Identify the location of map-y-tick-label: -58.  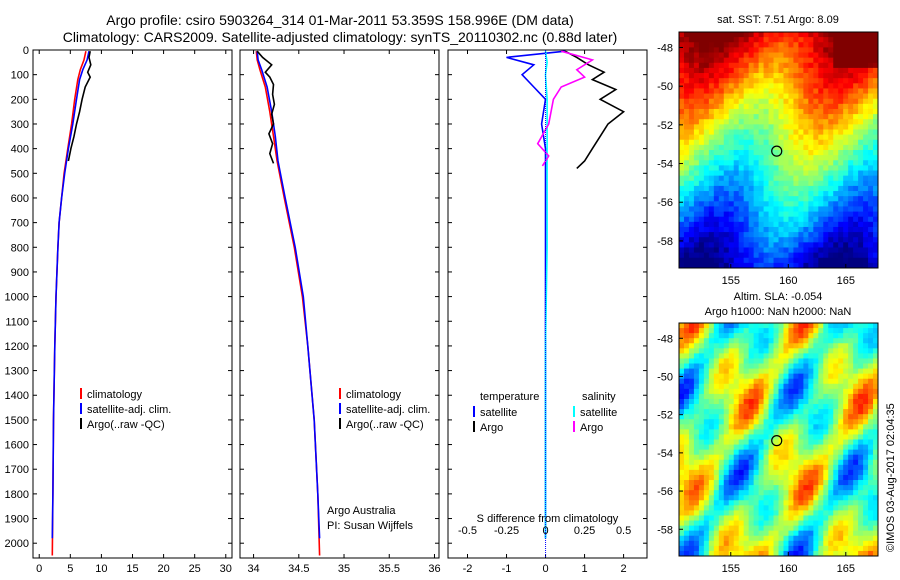
(665, 242).